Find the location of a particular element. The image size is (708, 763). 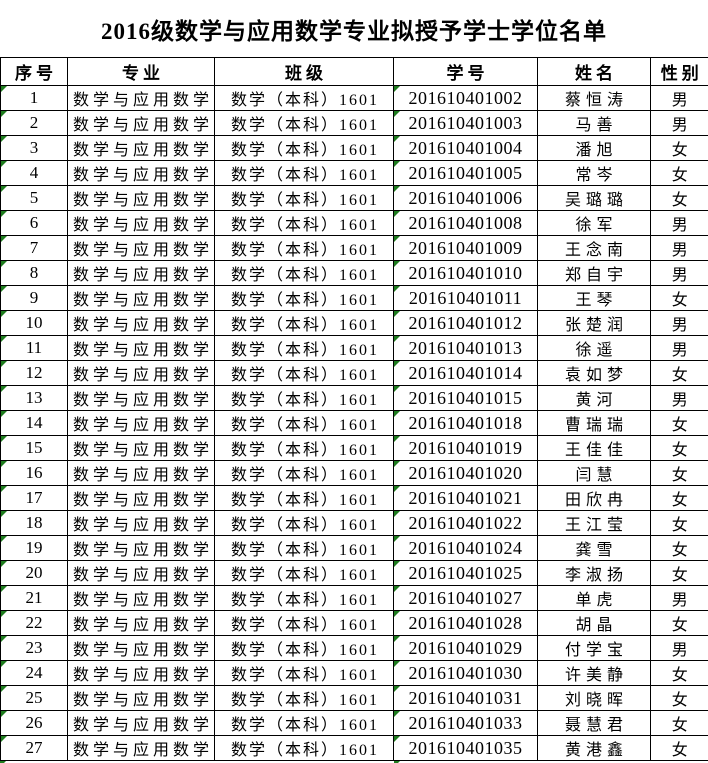

cell-student-id-text: 201610401006 is located at coordinates (466, 198).